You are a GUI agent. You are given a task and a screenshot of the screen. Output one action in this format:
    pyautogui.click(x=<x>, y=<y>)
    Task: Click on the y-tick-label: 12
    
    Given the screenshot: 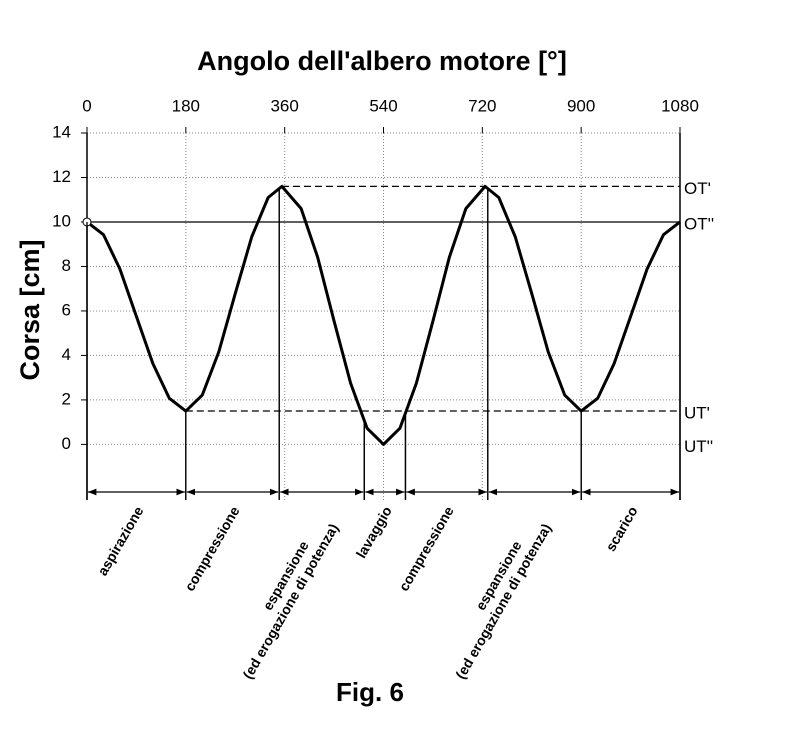 What is the action you would take?
    pyautogui.click(x=61, y=176)
    